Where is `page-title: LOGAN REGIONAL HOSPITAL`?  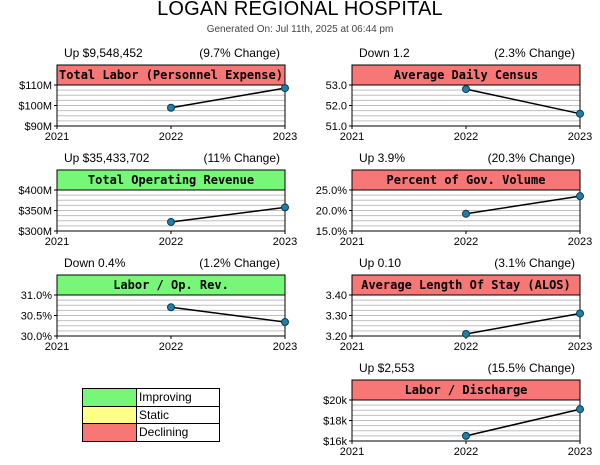 page-title: LOGAN REGIONAL HOSPITAL is located at coordinates (300, 10).